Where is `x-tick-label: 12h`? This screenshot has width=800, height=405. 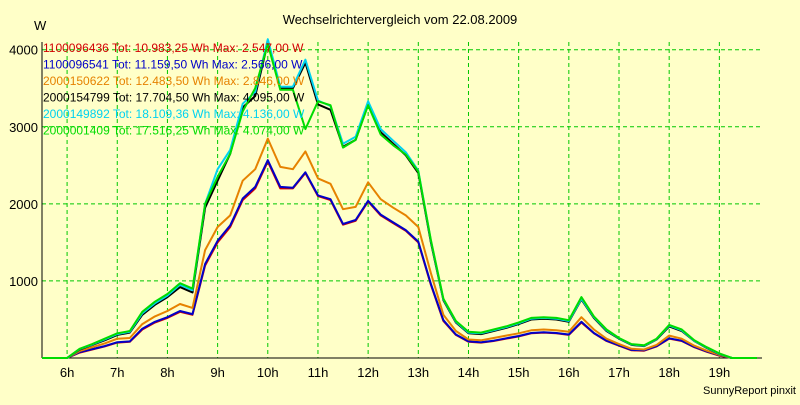 x-tick-label: 12h is located at coordinates (368, 372).